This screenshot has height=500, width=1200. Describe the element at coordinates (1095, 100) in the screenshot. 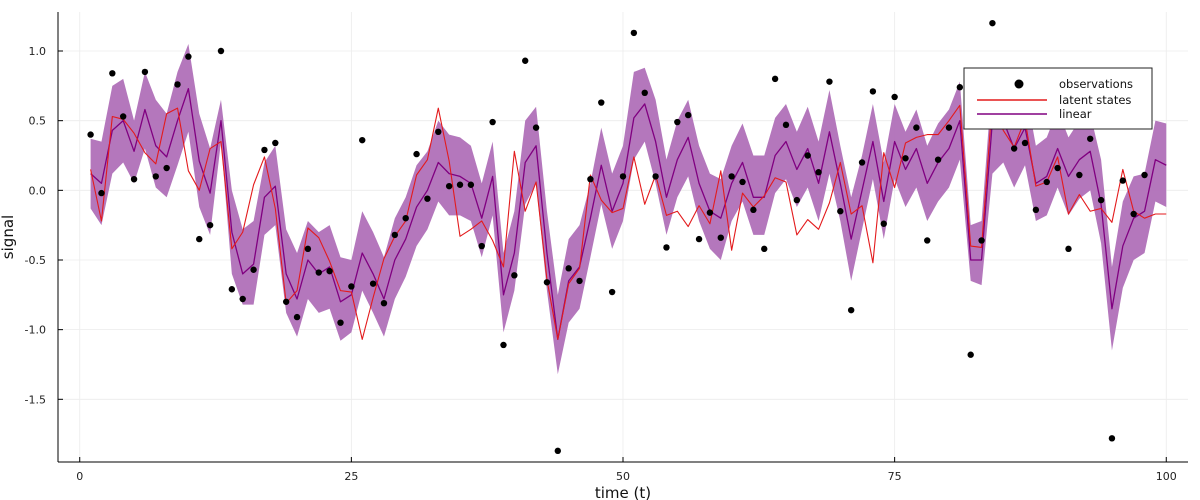

I see `legend-latent-label: latent states` at that location.